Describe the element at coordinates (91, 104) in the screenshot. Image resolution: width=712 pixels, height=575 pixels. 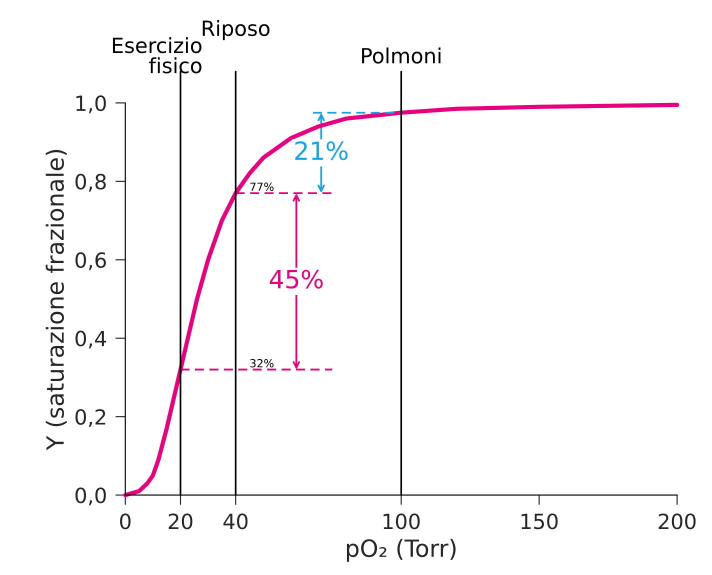
I see `y-tick-label: 1,0` at that location.